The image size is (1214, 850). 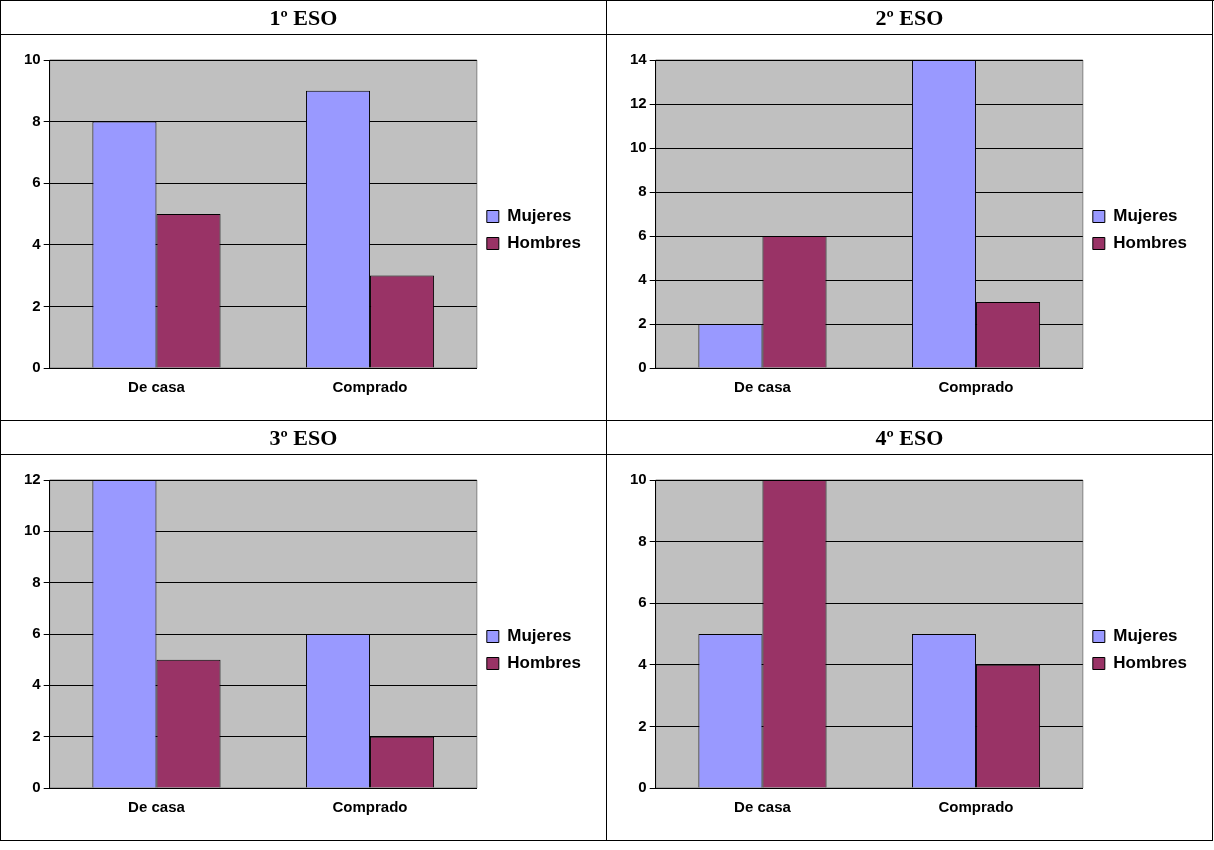 What do you see at coordinates (909, 438) in the screenshot?
I see `chart-title: 4º ESO` at bounding box center [909, 438].